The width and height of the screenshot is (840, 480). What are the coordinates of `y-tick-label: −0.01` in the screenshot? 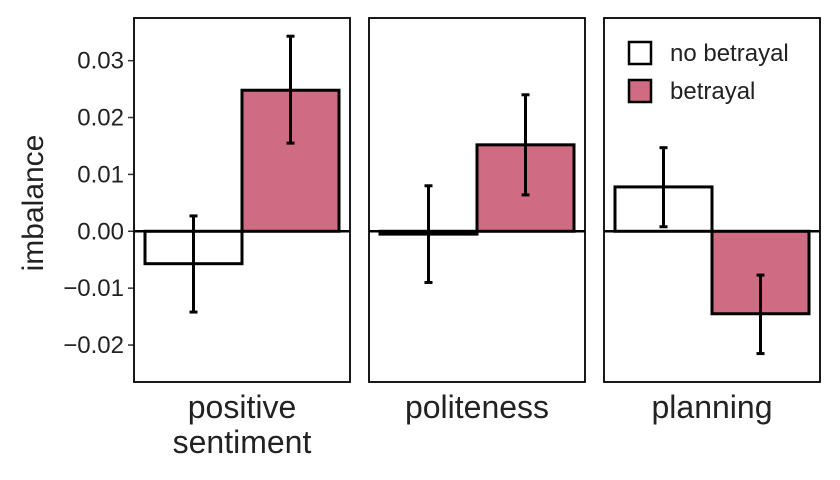 It's located at (93, 288).